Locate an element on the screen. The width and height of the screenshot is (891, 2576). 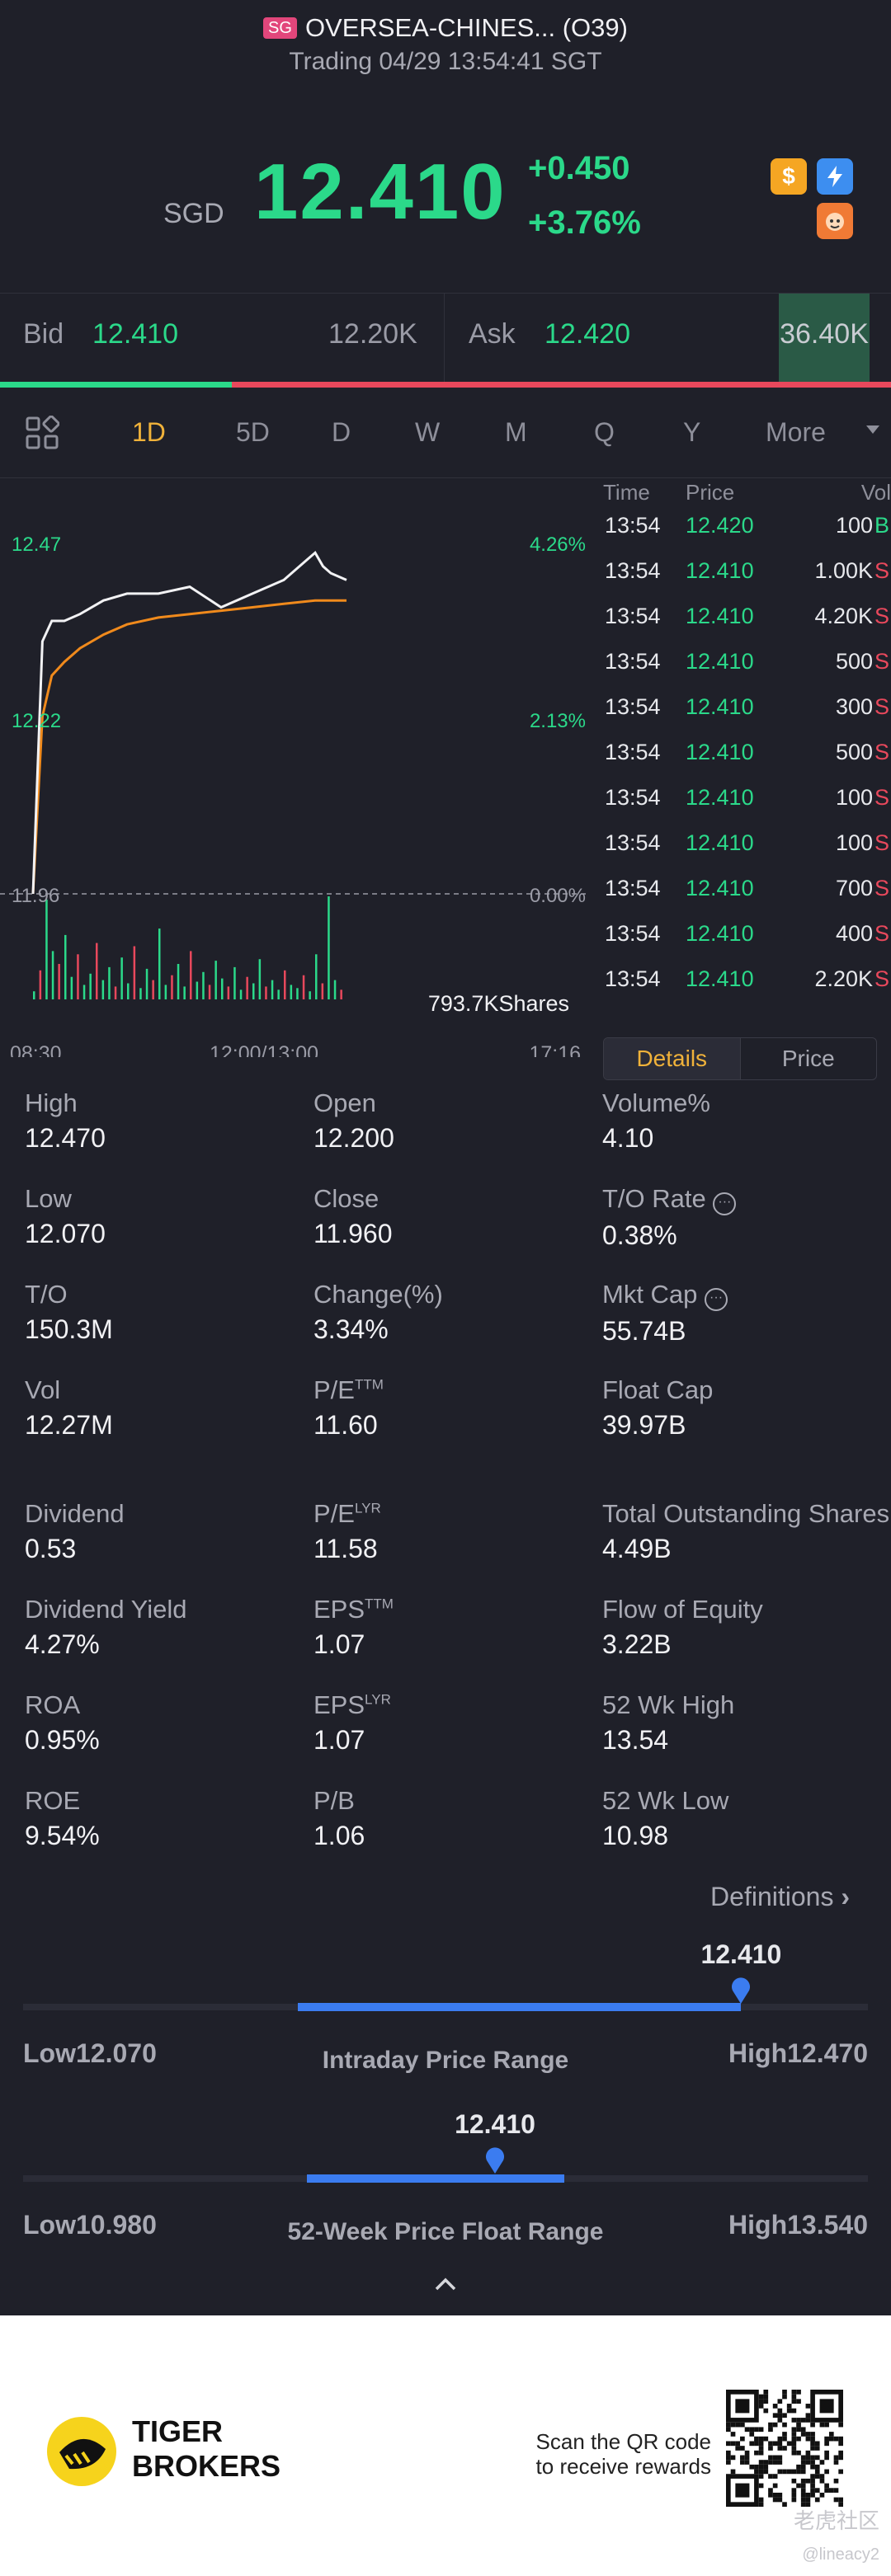
y-label-mid-right: 2.13% is located at coordinates (558, 721).